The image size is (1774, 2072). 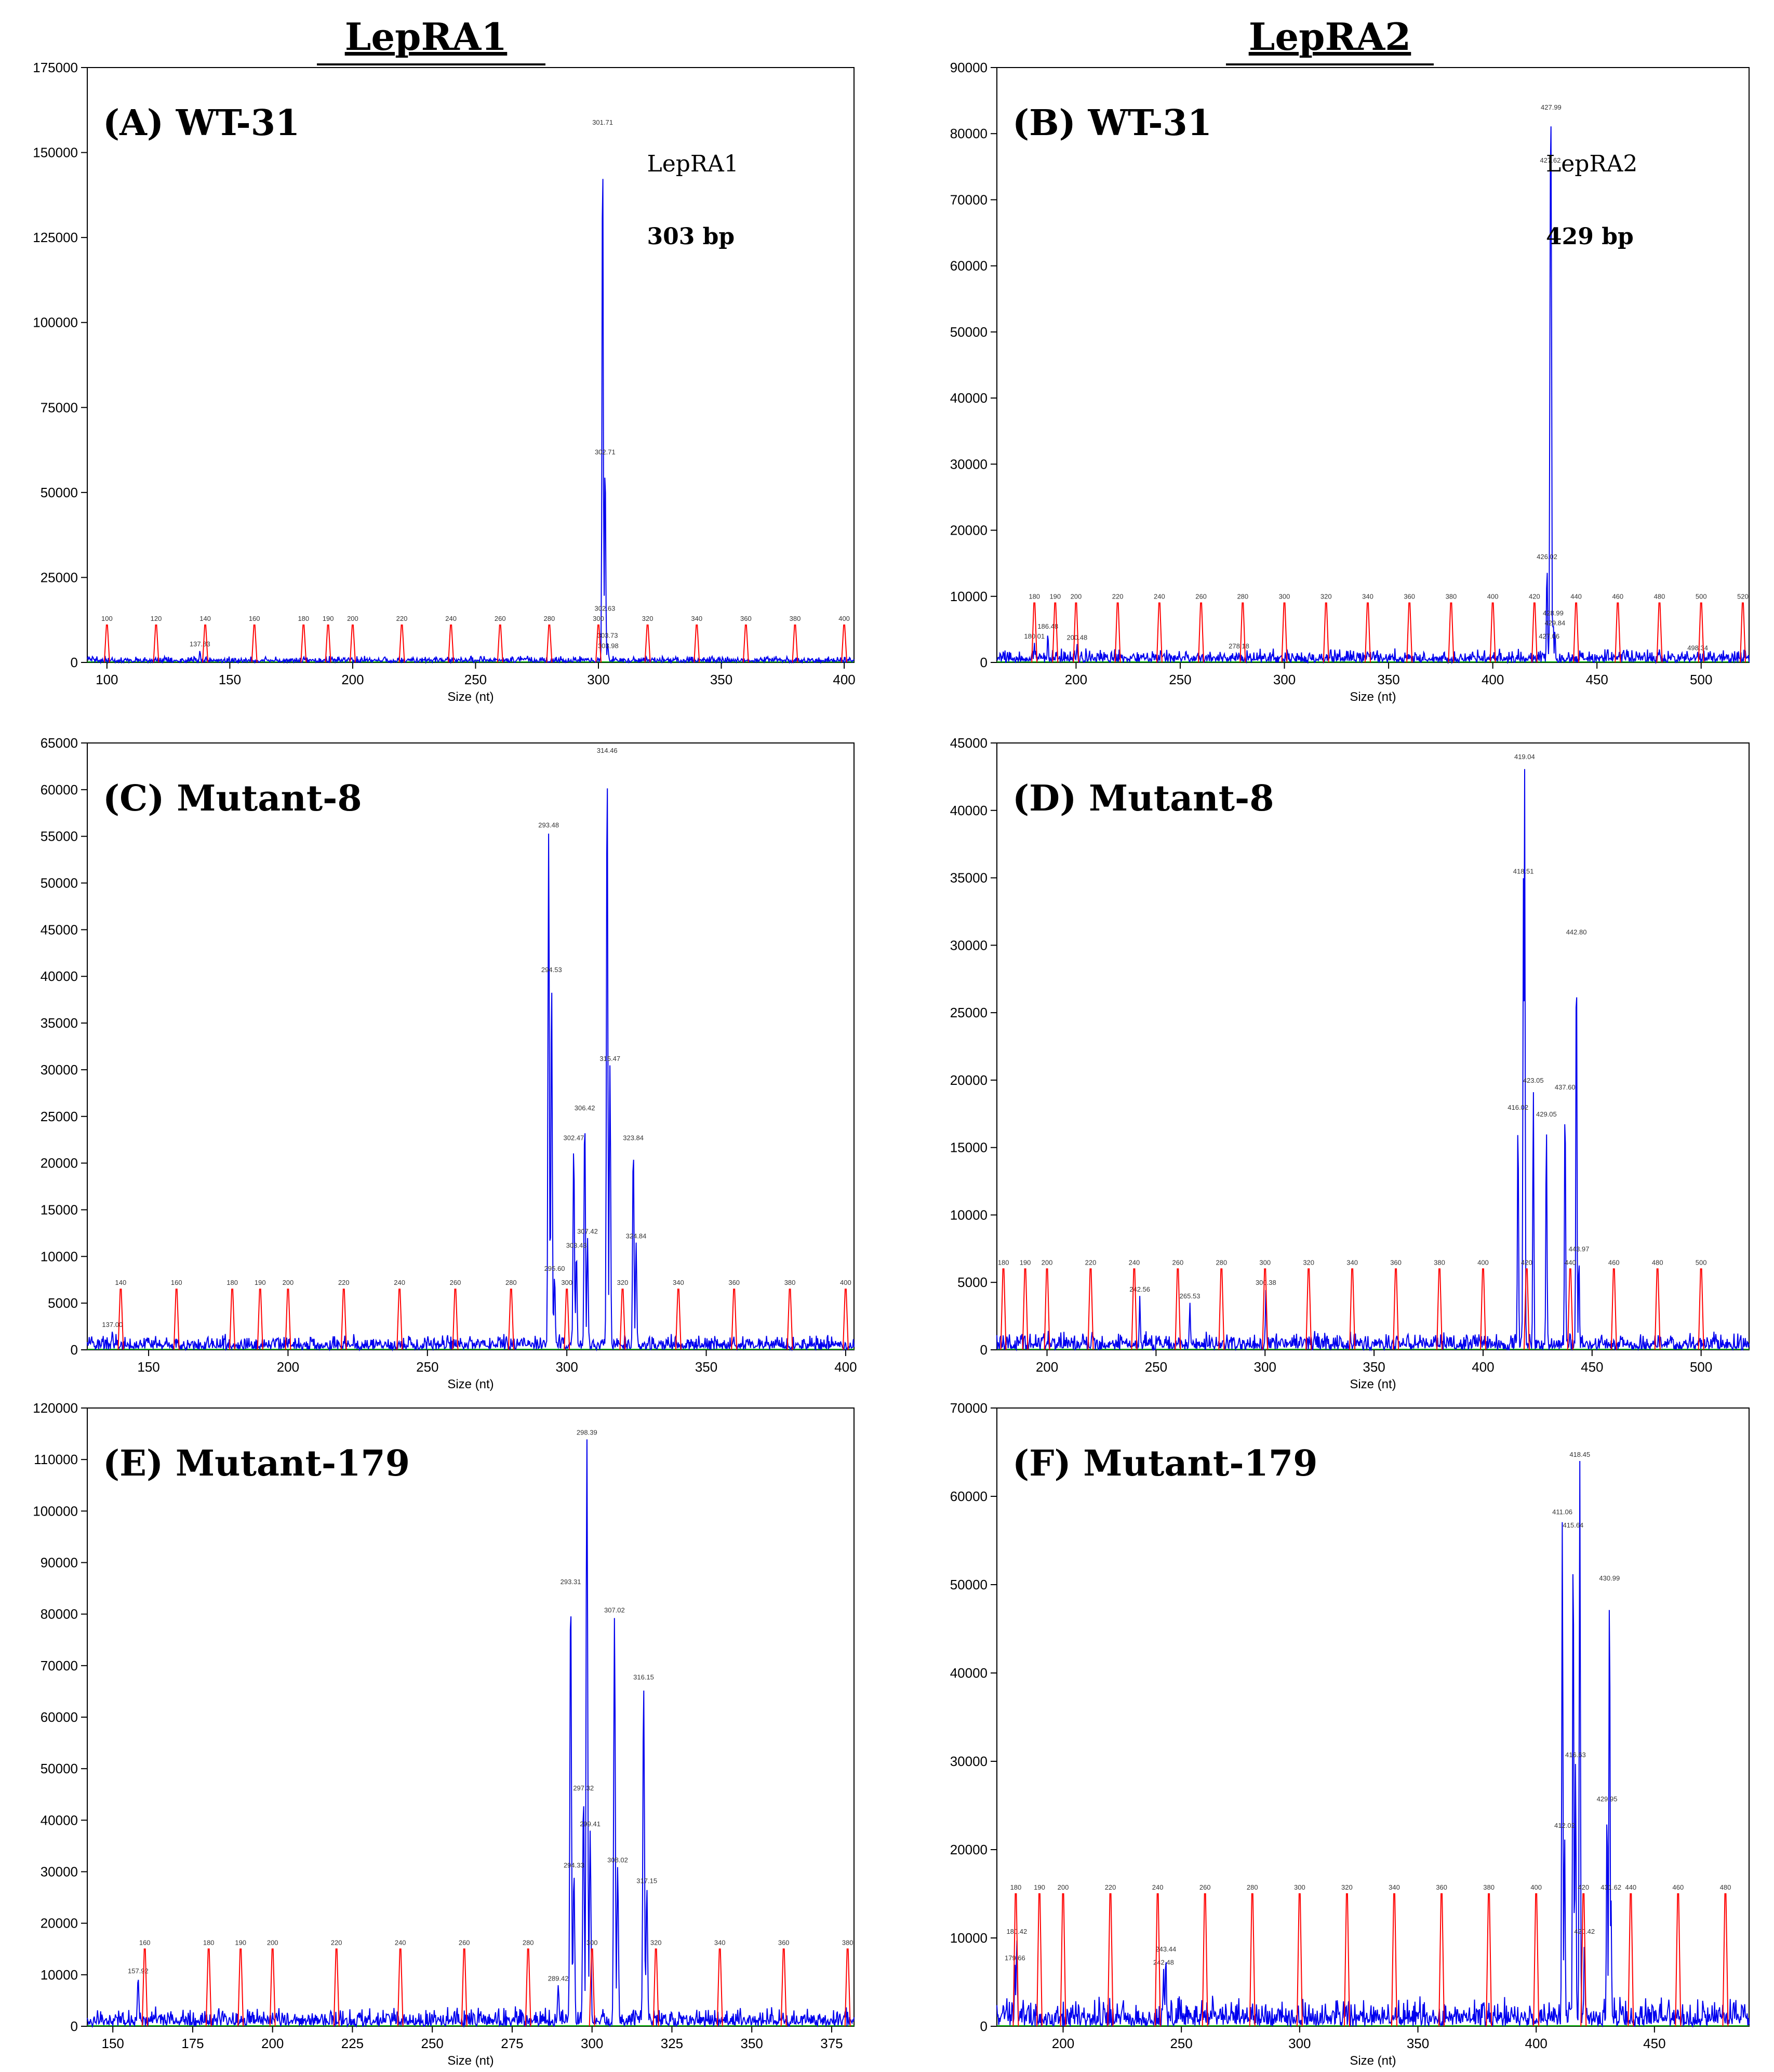 I want to click on x-axis-label: Size (nt), so click(x=470, y=1384).